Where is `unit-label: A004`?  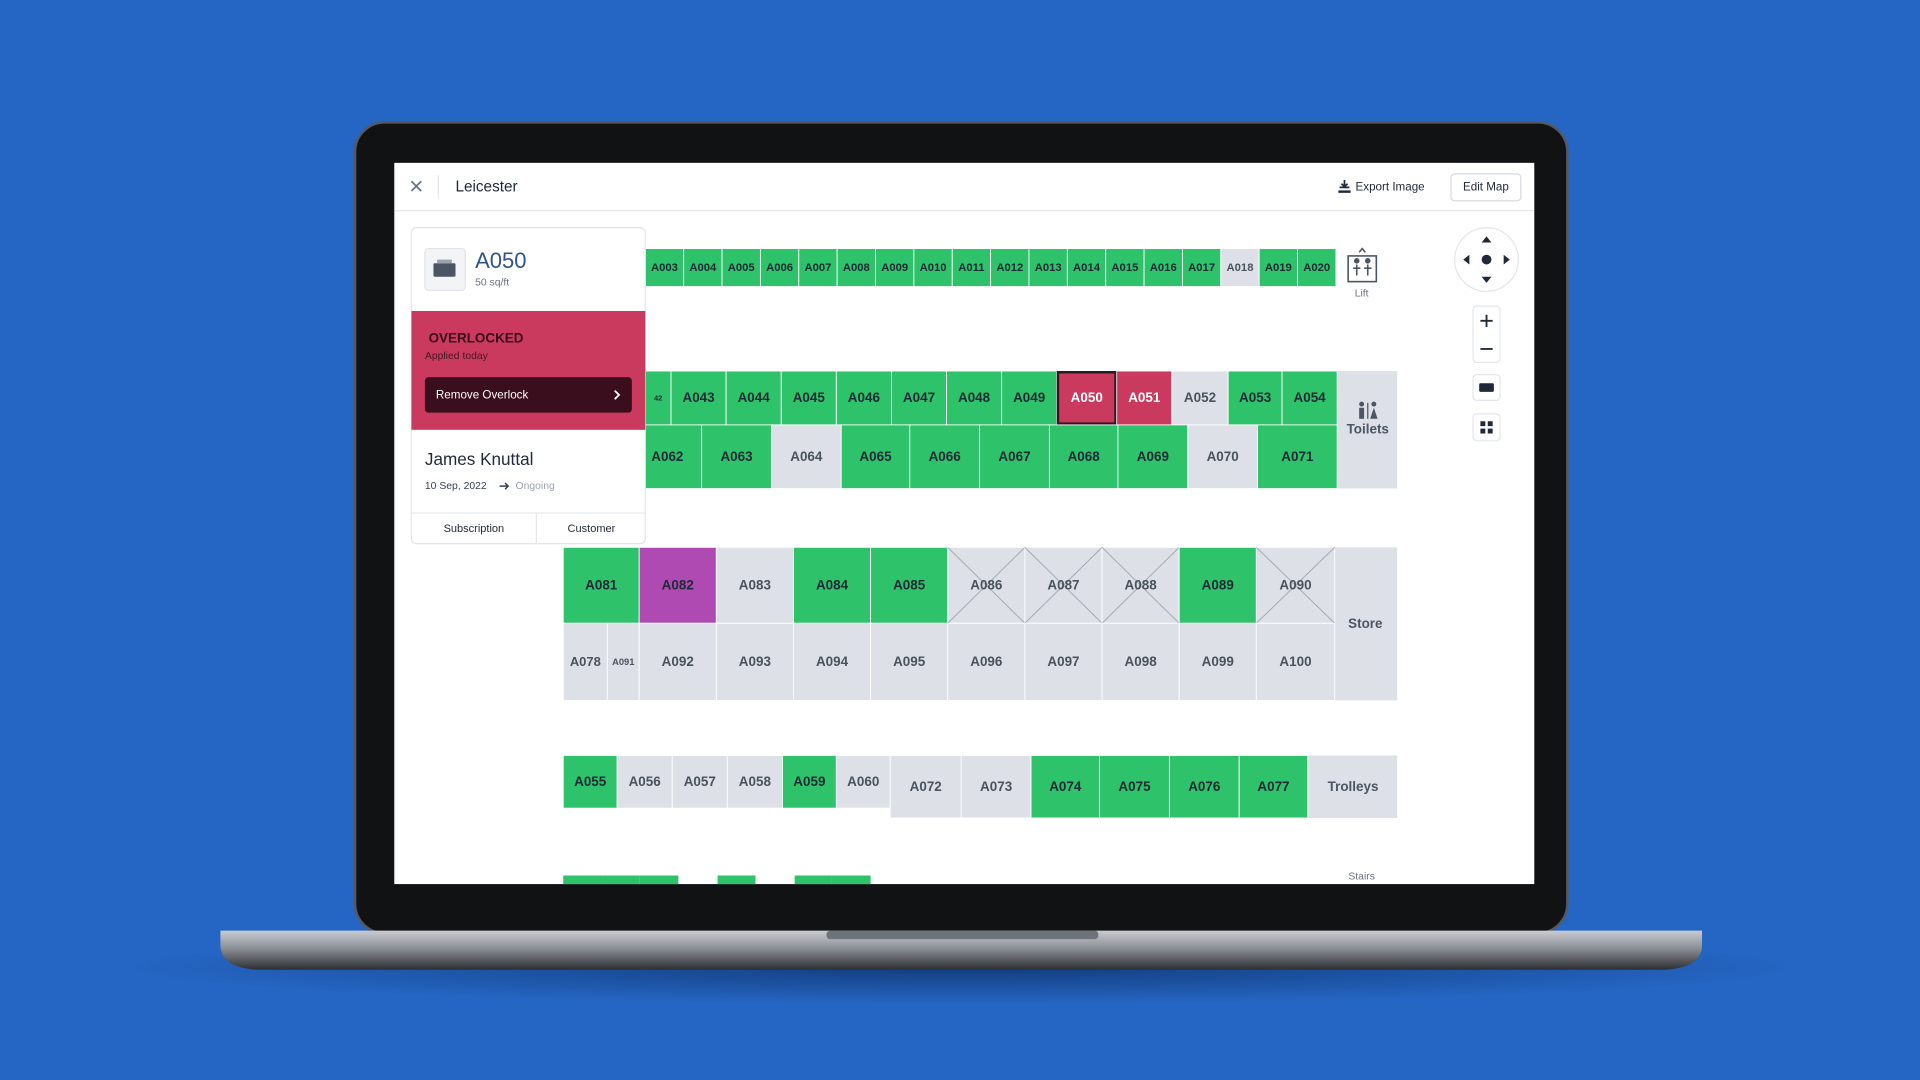
unit-label: A004 is located at coordinates (703, 268).